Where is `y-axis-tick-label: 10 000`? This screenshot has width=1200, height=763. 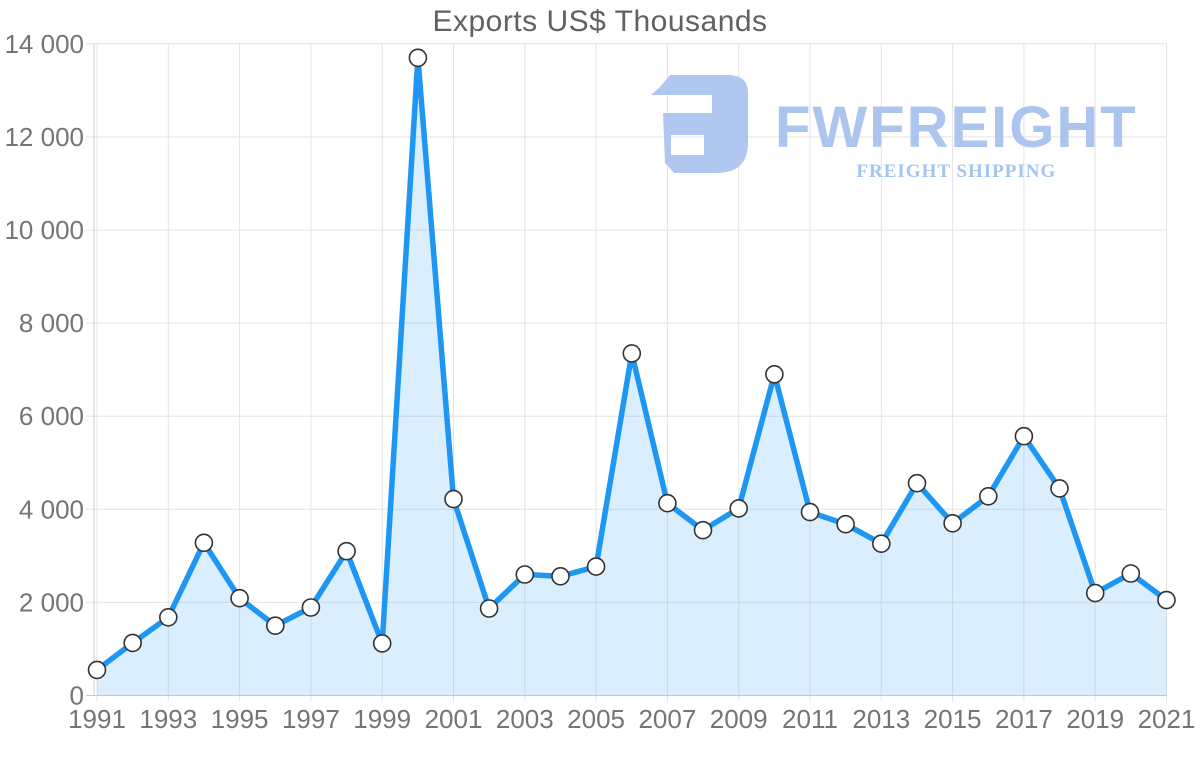 y-axis-tick-label: 10 000 is located at coordinates (44, 230).